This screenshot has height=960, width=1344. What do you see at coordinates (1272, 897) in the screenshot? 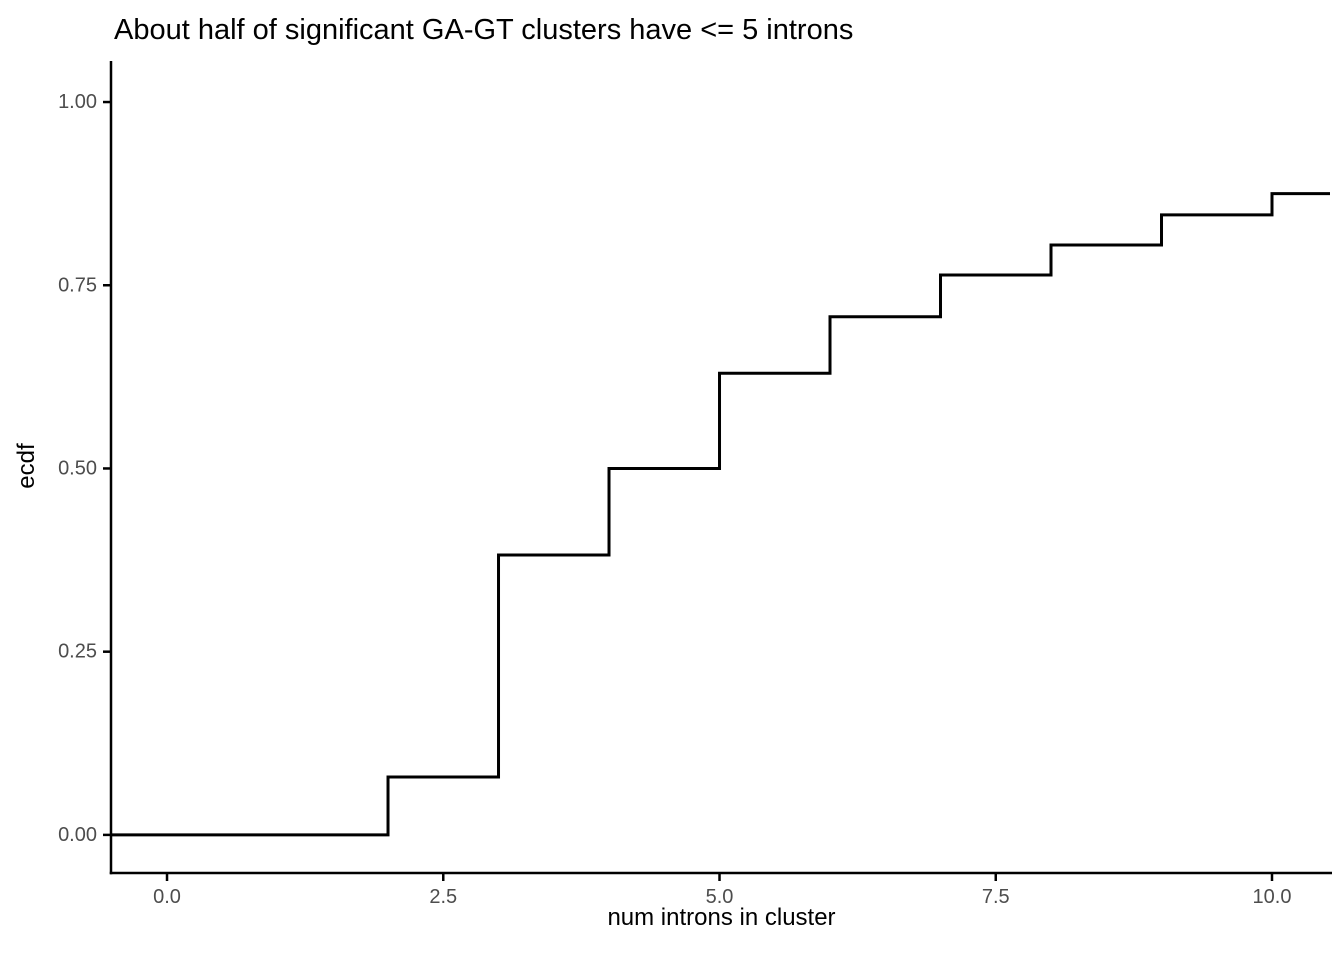
I see `x-tick-label: 10.0` at bounding box center [1272, 897].